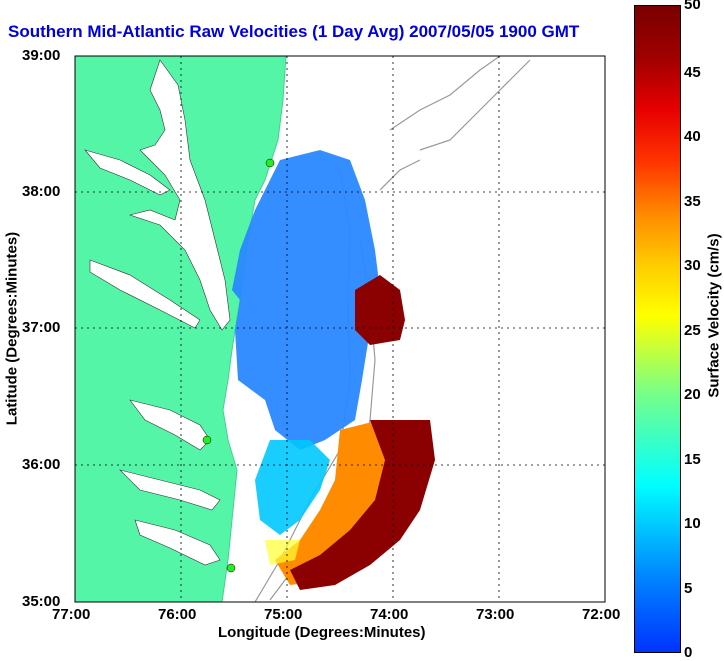  Describe the element at coordinates (270, 163) in the screenshot. I see `station-marker` at that location.